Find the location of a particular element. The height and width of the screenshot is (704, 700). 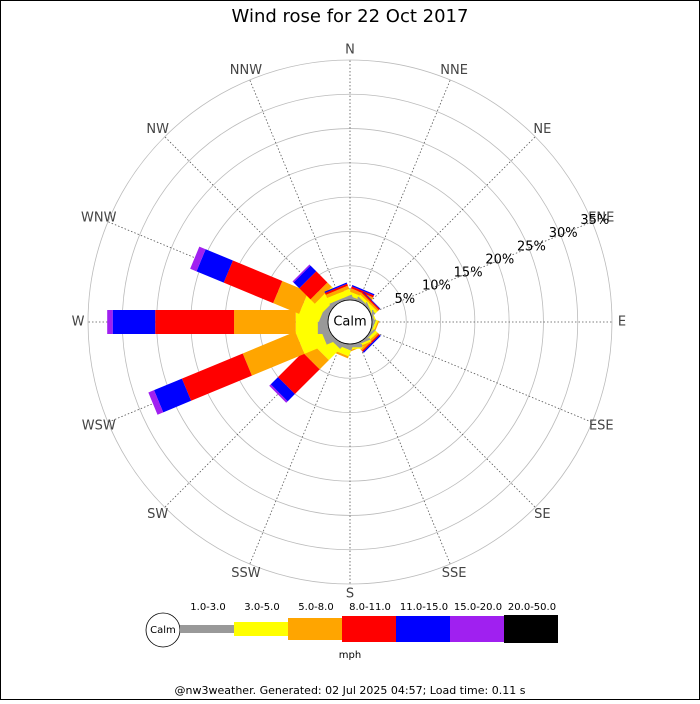

legend-label: 5.0-8.0 is located at coordinates (315, 607).